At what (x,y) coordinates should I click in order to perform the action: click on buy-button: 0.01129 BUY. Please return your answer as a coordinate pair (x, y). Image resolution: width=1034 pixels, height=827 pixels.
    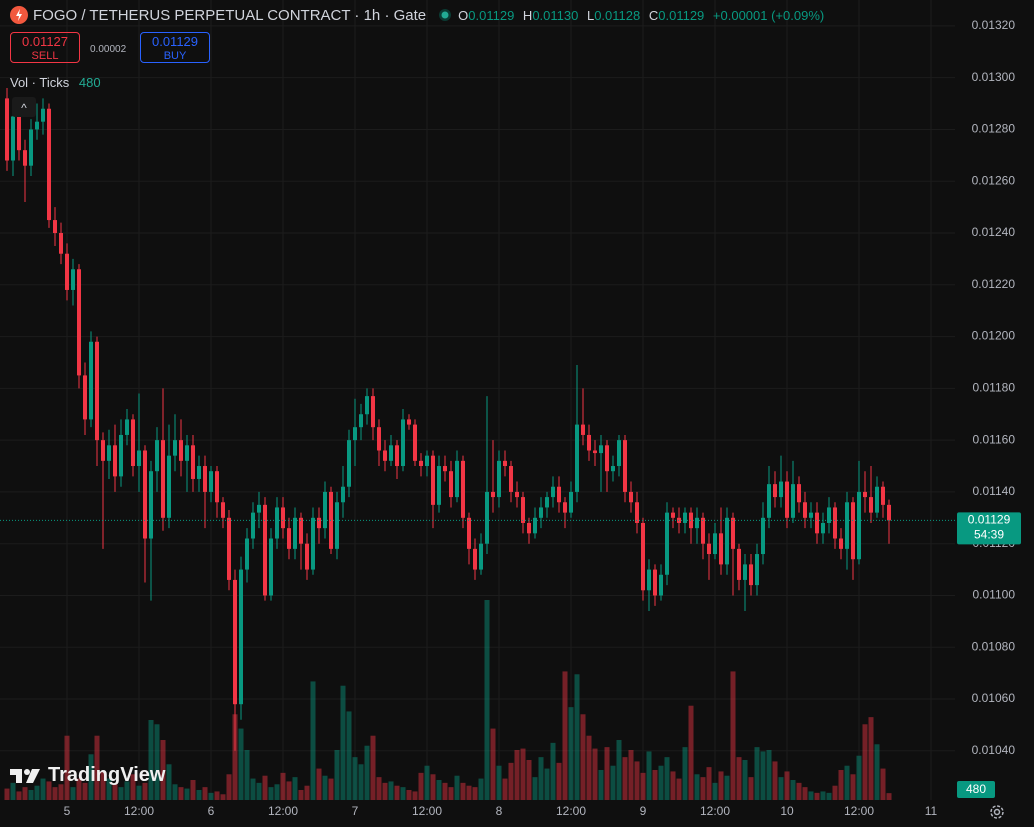
    Looking at the image, I should click on (175, 47).